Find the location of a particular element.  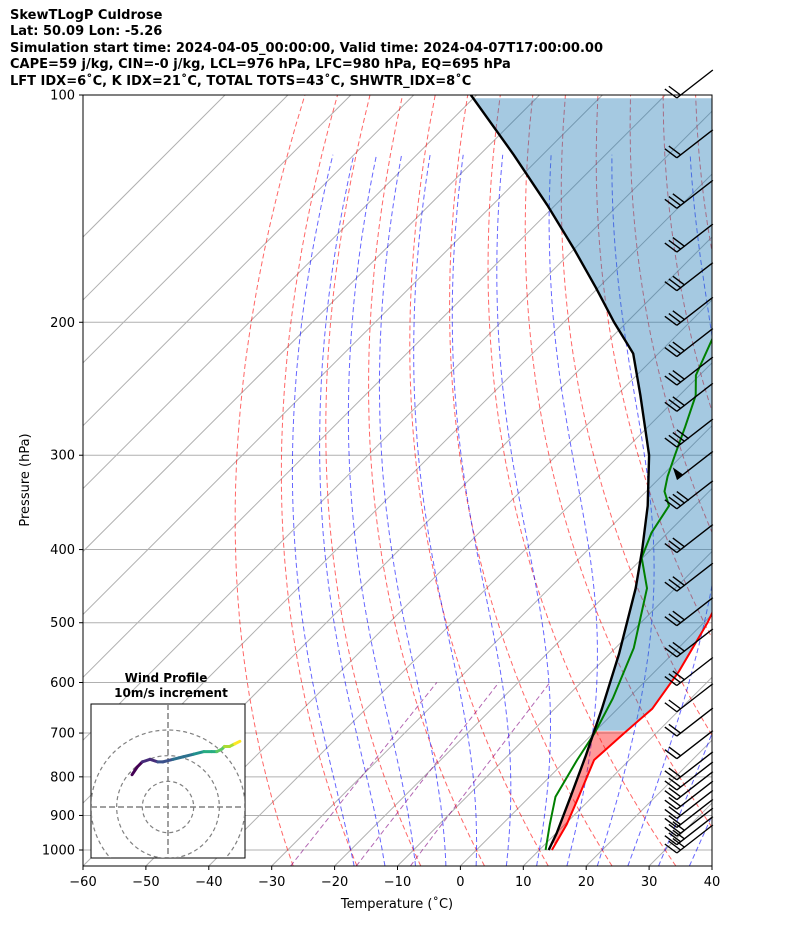

y-tick-label: 400 is located at coordinates (62, 550).